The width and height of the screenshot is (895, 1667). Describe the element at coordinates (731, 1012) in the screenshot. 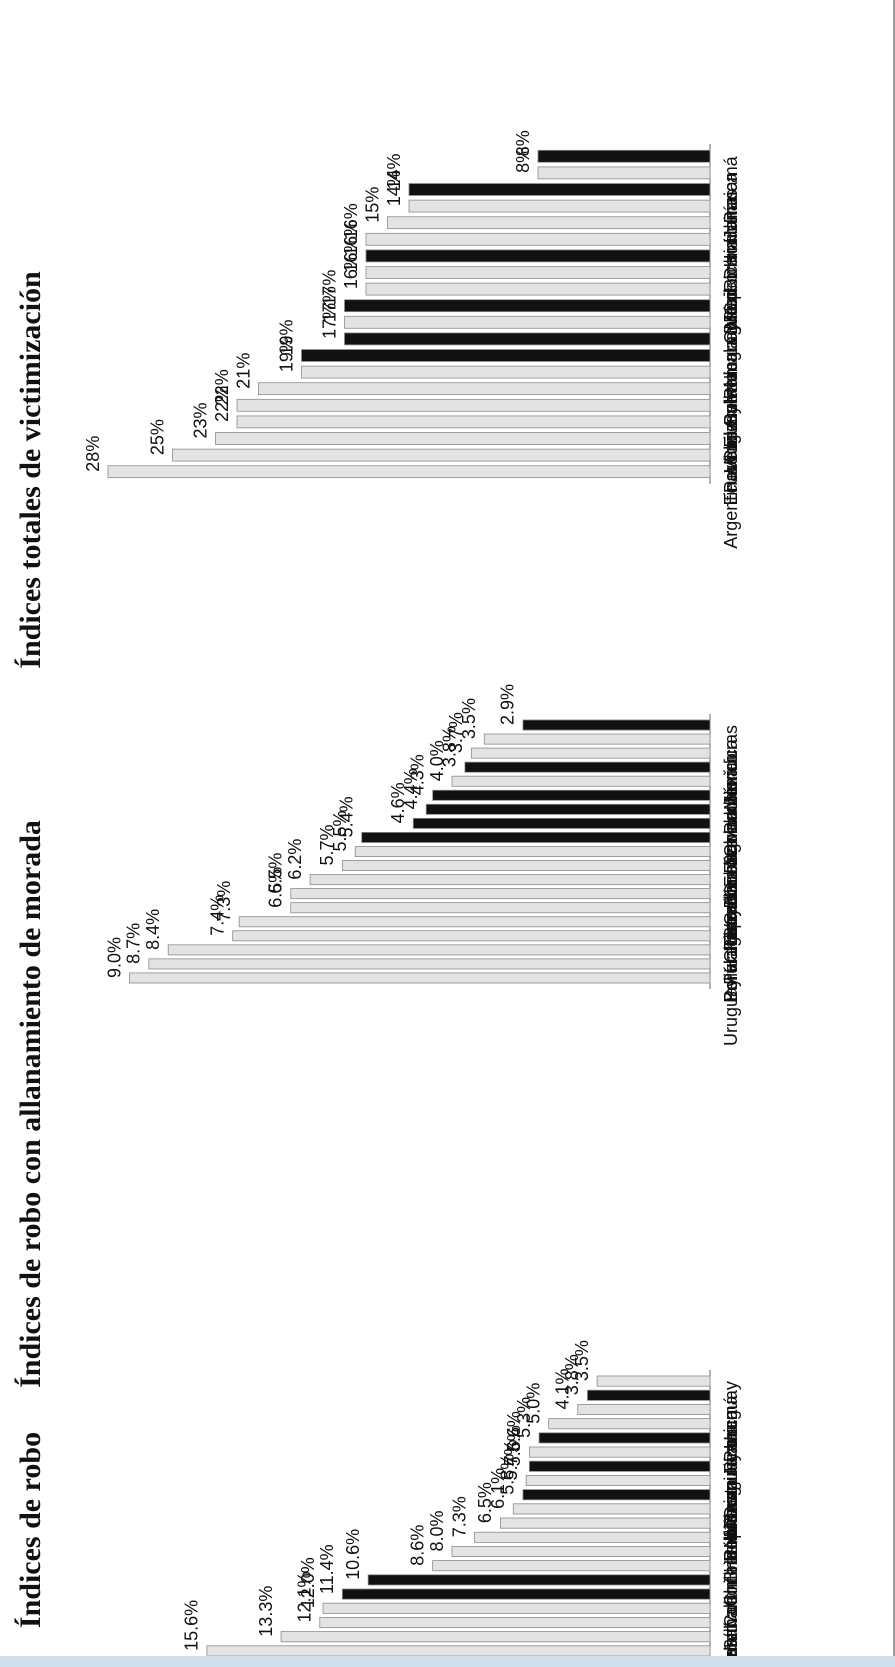

I see `category-label: Uruguay` at that location.